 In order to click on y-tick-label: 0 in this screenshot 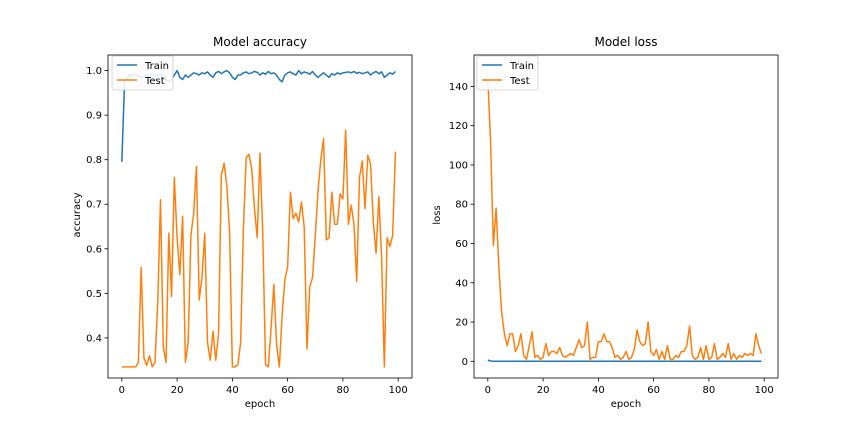, I will do `click(465, 362)`.